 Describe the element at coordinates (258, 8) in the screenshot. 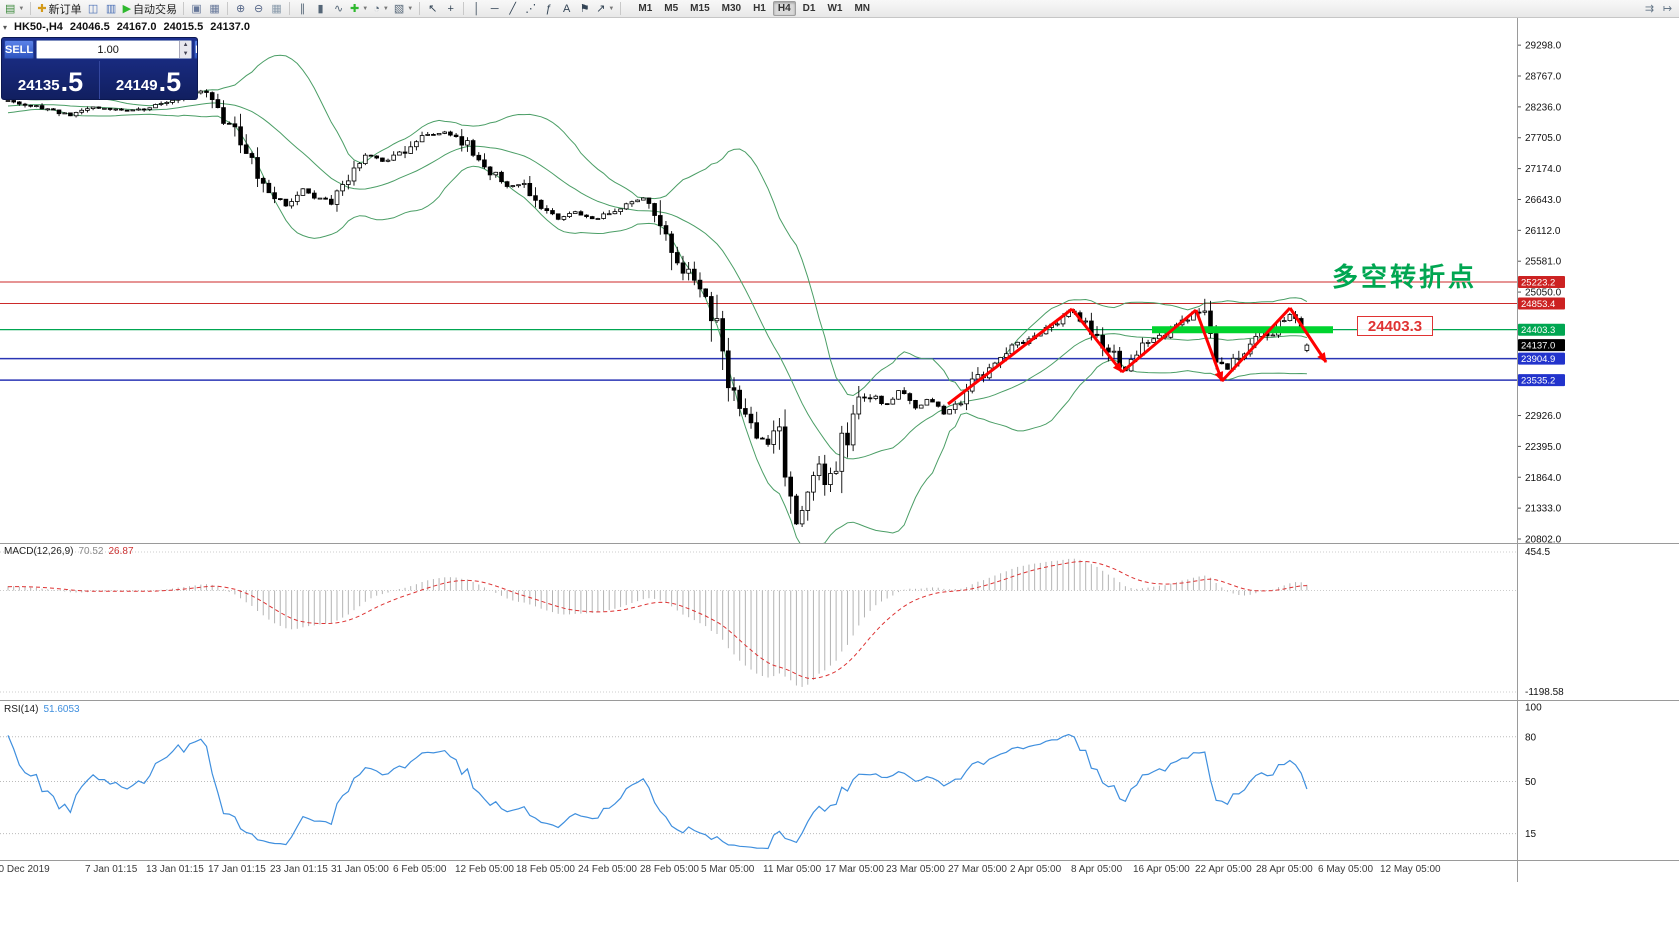

I see `zoom-out-icon: ⊖` at that location.